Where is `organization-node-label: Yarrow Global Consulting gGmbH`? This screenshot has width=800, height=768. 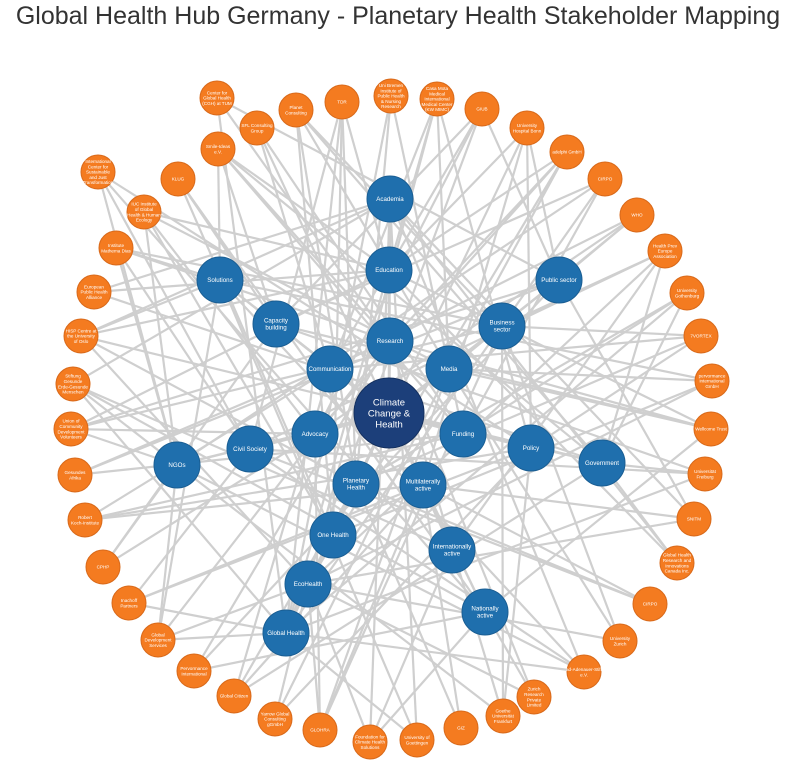 organization-node-label: Yarrow Global Consulting gGmbH is located at coordinates (275, 719).